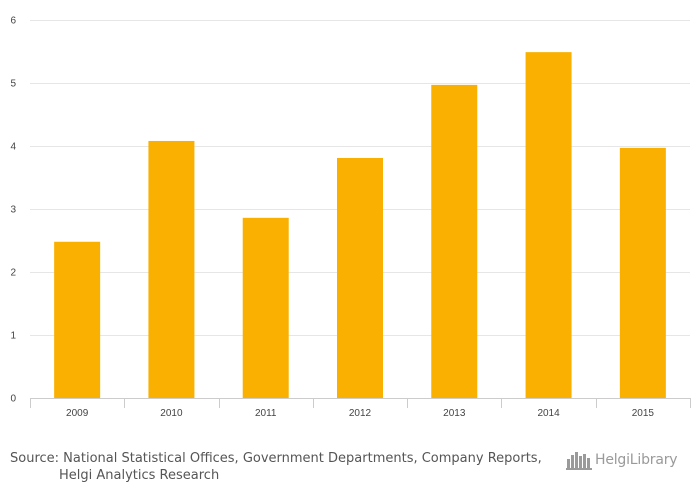  Describe the element at coordinates (454, 413) in the screenshot. I see `x-tick-label-2013: 2013` at that location.